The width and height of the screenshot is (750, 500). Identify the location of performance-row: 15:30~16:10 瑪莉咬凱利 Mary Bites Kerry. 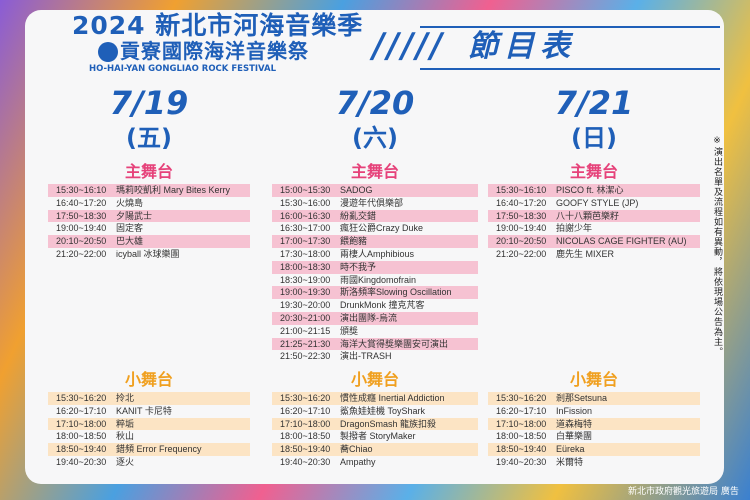
(149, 190).